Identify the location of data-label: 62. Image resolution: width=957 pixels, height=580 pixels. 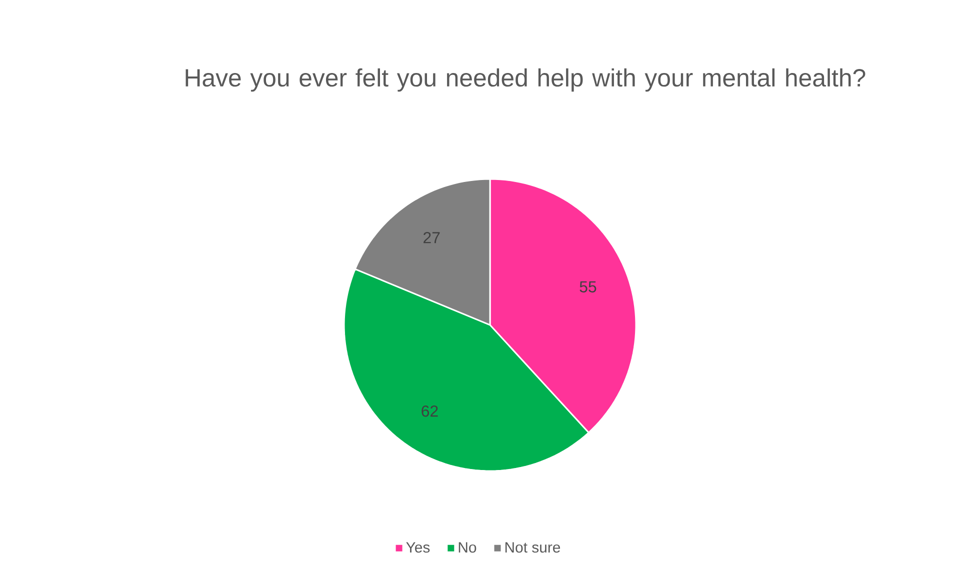
(430, 411).